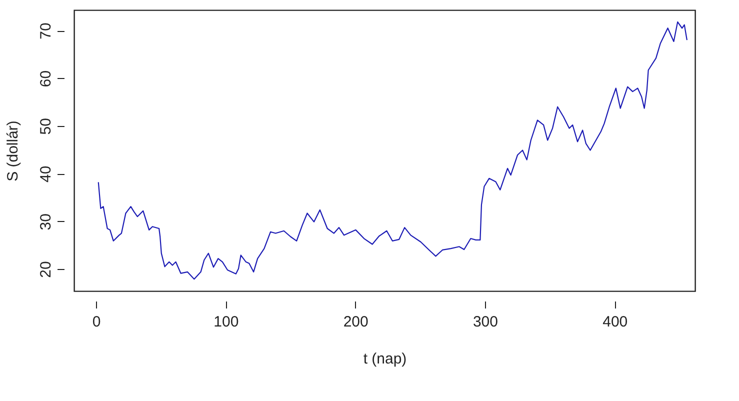 This screenshot has width=739, height=401. Describe the element at coordinates (46, 31) in the screenshot. I see `y-tick-label: 70` at that location.